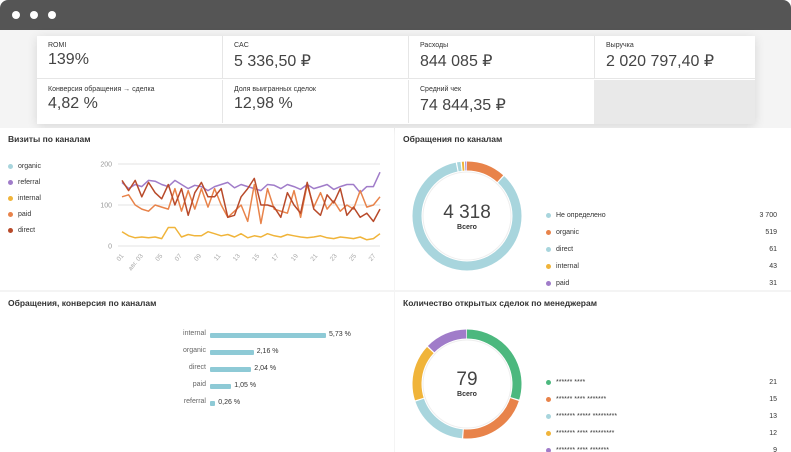 This screenshot has width=791, height=452. I want to click on legend-item: organic, so click(562, 232).